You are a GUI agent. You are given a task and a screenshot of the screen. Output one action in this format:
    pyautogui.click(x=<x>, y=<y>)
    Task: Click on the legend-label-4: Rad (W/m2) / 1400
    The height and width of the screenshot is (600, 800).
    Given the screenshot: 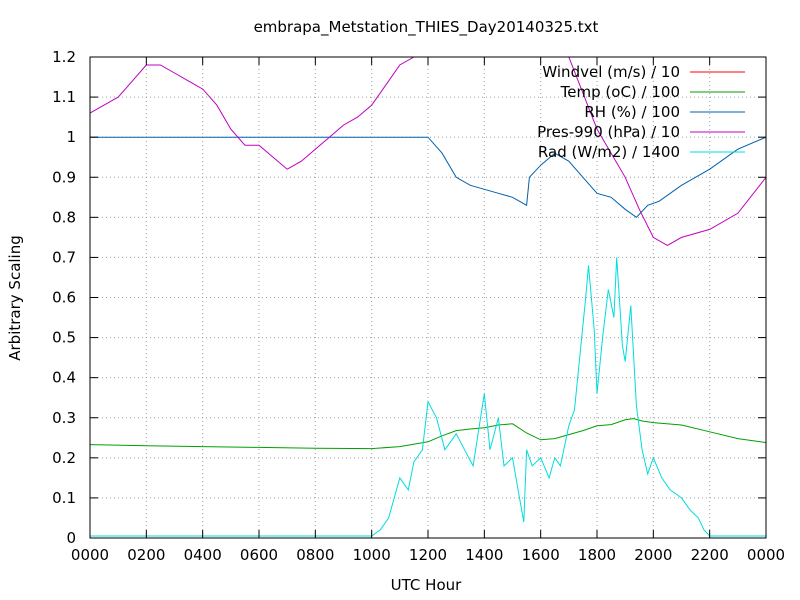 What is the action you would take?
    pyautogui.click(x=609, y=152)
    